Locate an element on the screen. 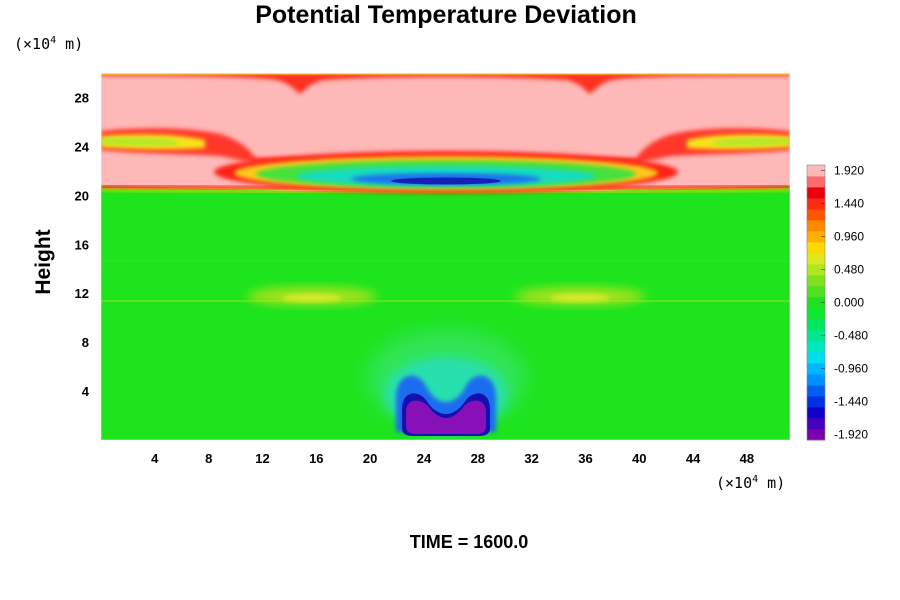  warm-band-right-green is located at coordinates (752, 141).